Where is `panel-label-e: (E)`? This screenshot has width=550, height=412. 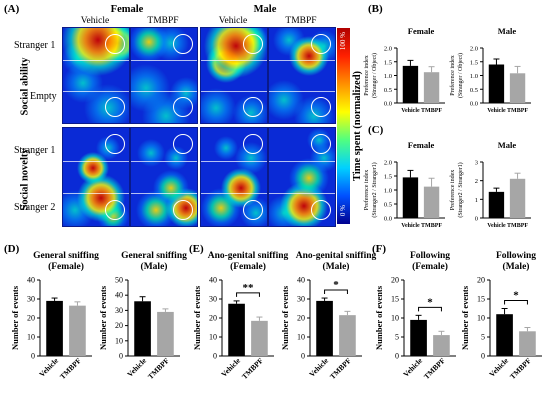 panel-label-e: (E) is located at coordinates (196, 249).